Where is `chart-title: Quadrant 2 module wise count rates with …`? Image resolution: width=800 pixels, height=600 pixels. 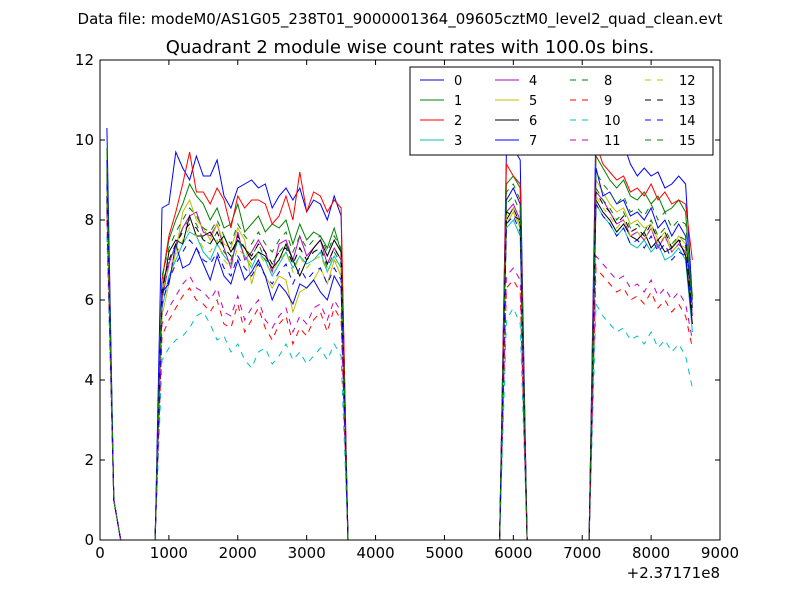
chart-title: Quadrant 2 module wise count rates with … is located at coordinates (410, 47).